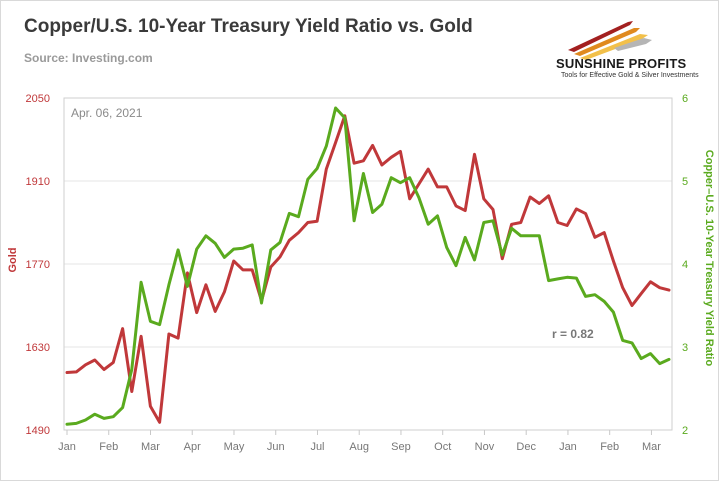  Describe the element at coordinates (107, 113) in the screenshot. I see `date-label: Apr. 06, 2021` at that location.